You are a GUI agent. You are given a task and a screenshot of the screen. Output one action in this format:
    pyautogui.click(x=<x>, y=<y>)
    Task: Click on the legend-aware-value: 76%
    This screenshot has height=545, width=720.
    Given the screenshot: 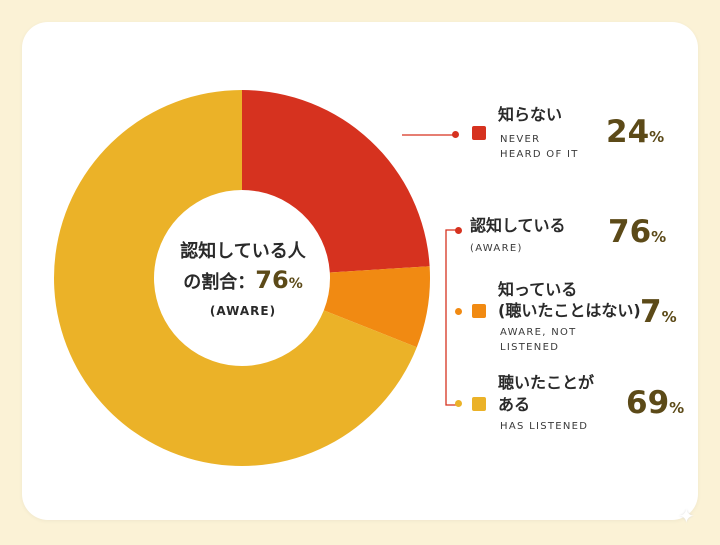 What is the action you would take?
    pyautogui.click(x=637, y=232)
    